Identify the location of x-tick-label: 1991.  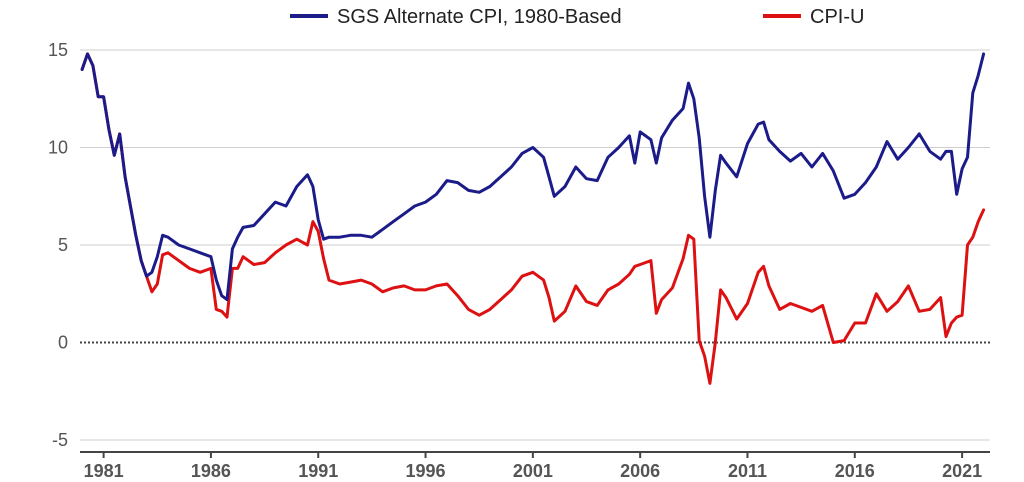
(318, 471).